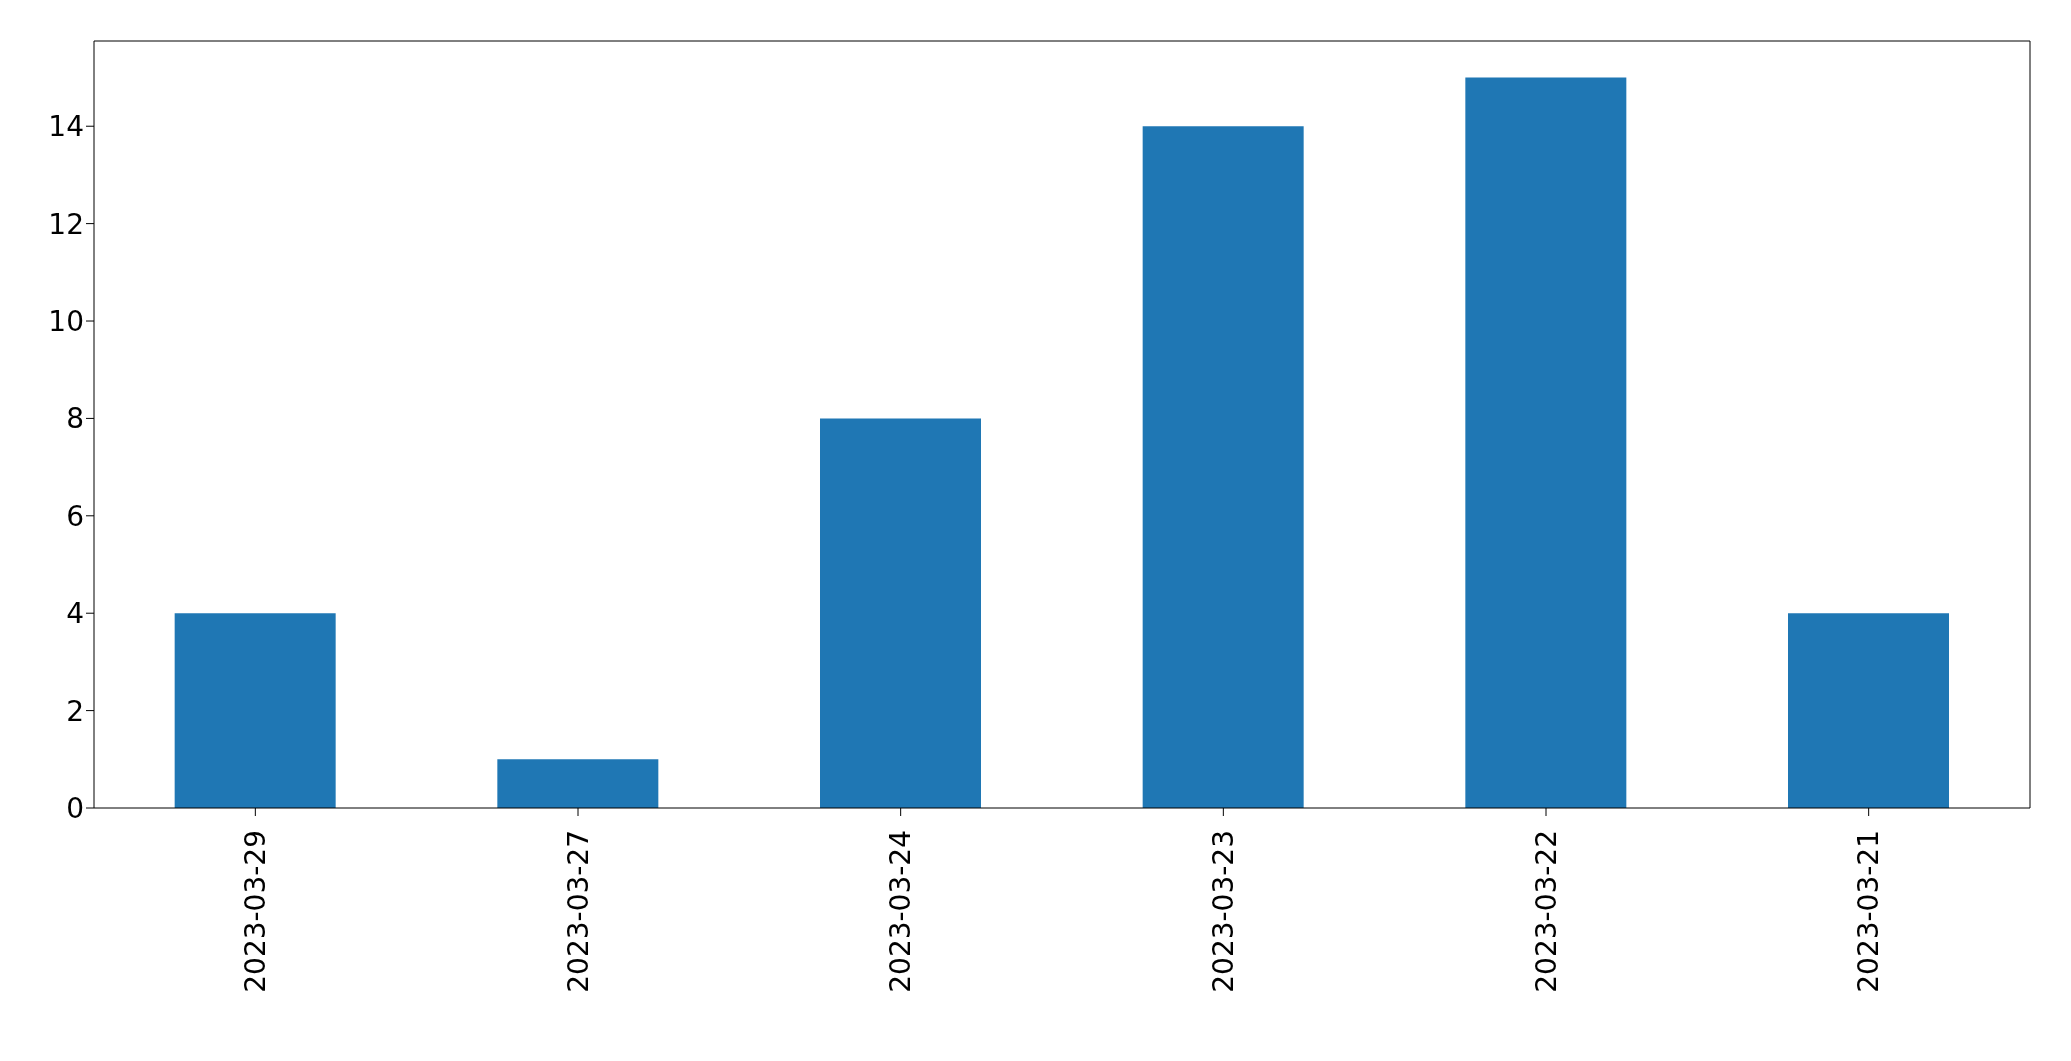  Describe the element at coordinates (578, 911) in the screenshot. I see `x-tick-label: 2023-03-27` at that location.